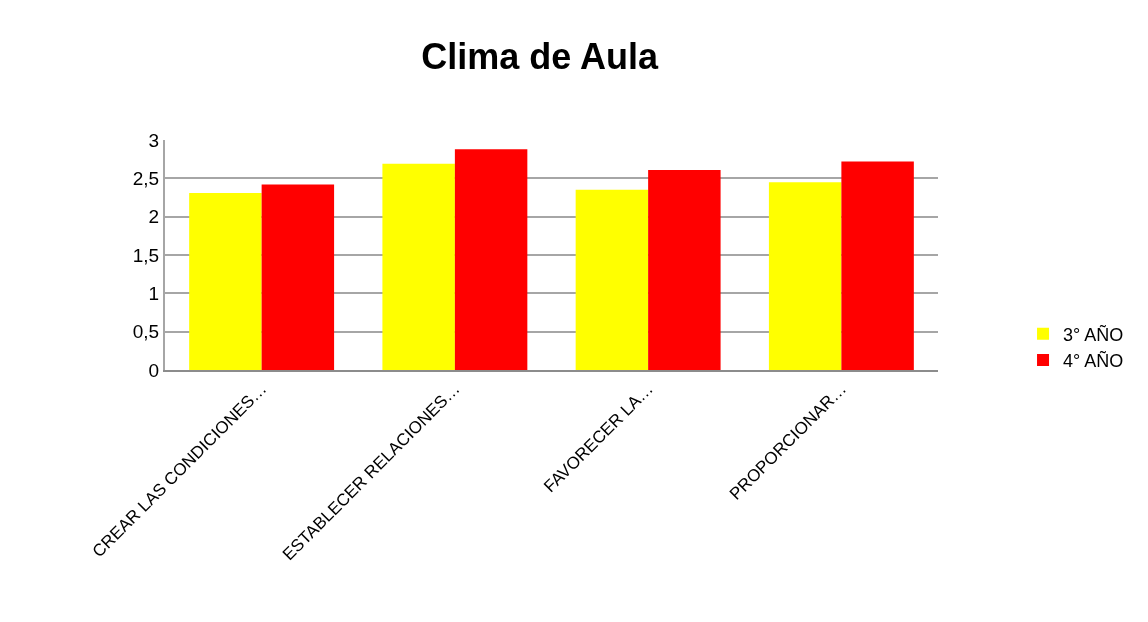 This screenshot has width=1148, height=622. Describe the element at coordinates (1093, 361) in the screenshot. I see `legend-label: 4° AÑO` at that location.